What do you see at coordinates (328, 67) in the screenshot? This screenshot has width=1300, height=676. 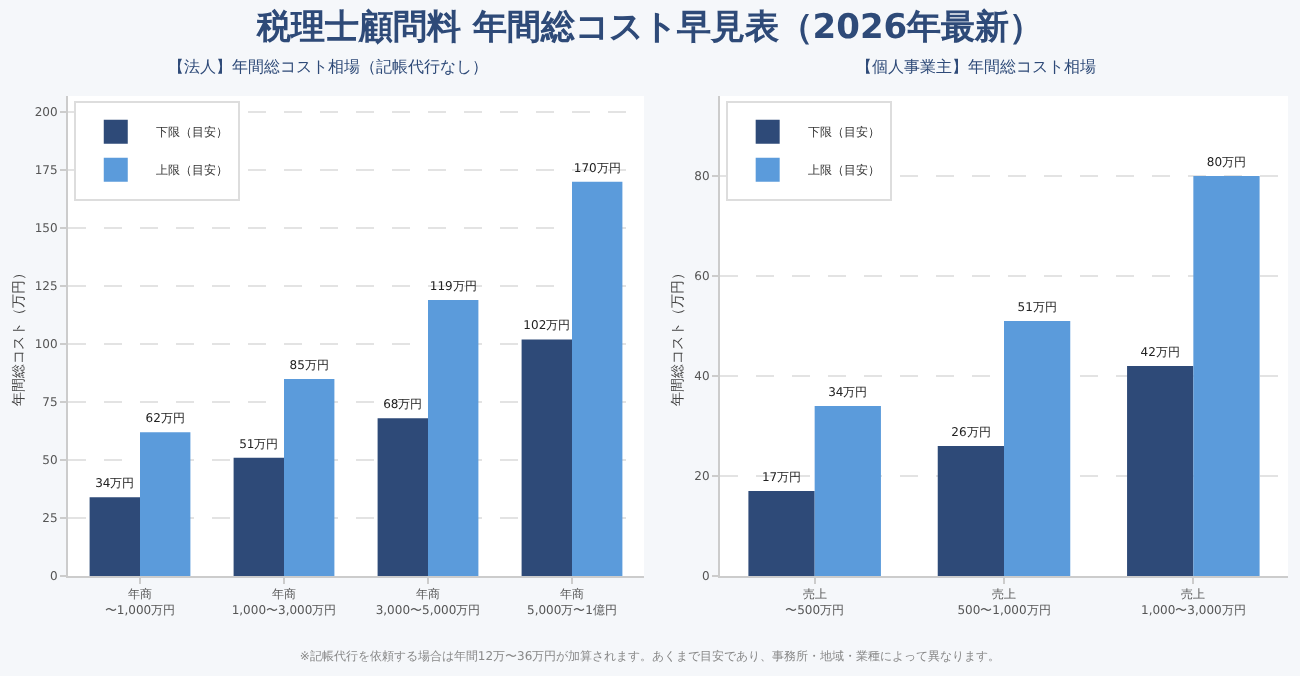 I see `chart-subtitle: 【法人】年間総コスト相場（記帳代行なし）` at bounding box center [328, 67].